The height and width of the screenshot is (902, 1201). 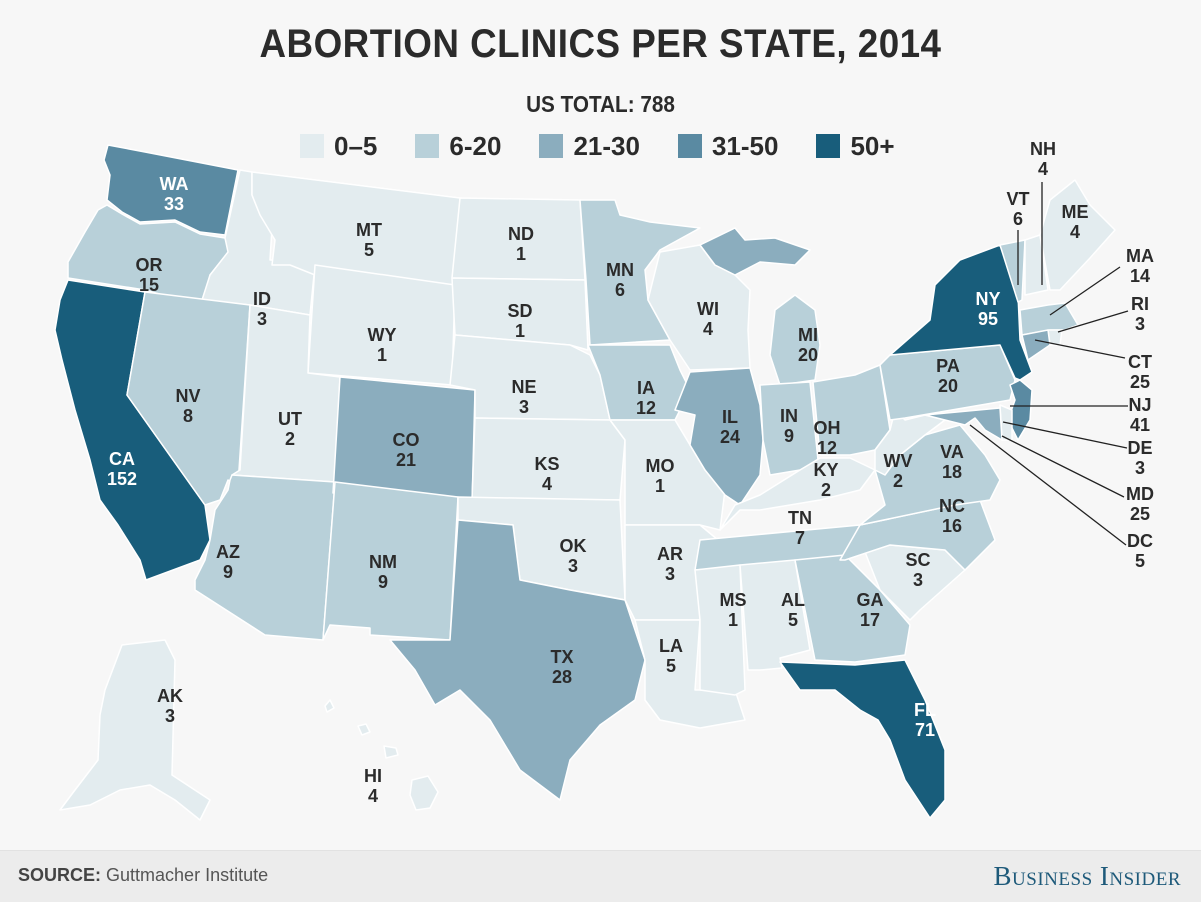 I want to click on state-value-label: 41, so click(x=1140, y=425).